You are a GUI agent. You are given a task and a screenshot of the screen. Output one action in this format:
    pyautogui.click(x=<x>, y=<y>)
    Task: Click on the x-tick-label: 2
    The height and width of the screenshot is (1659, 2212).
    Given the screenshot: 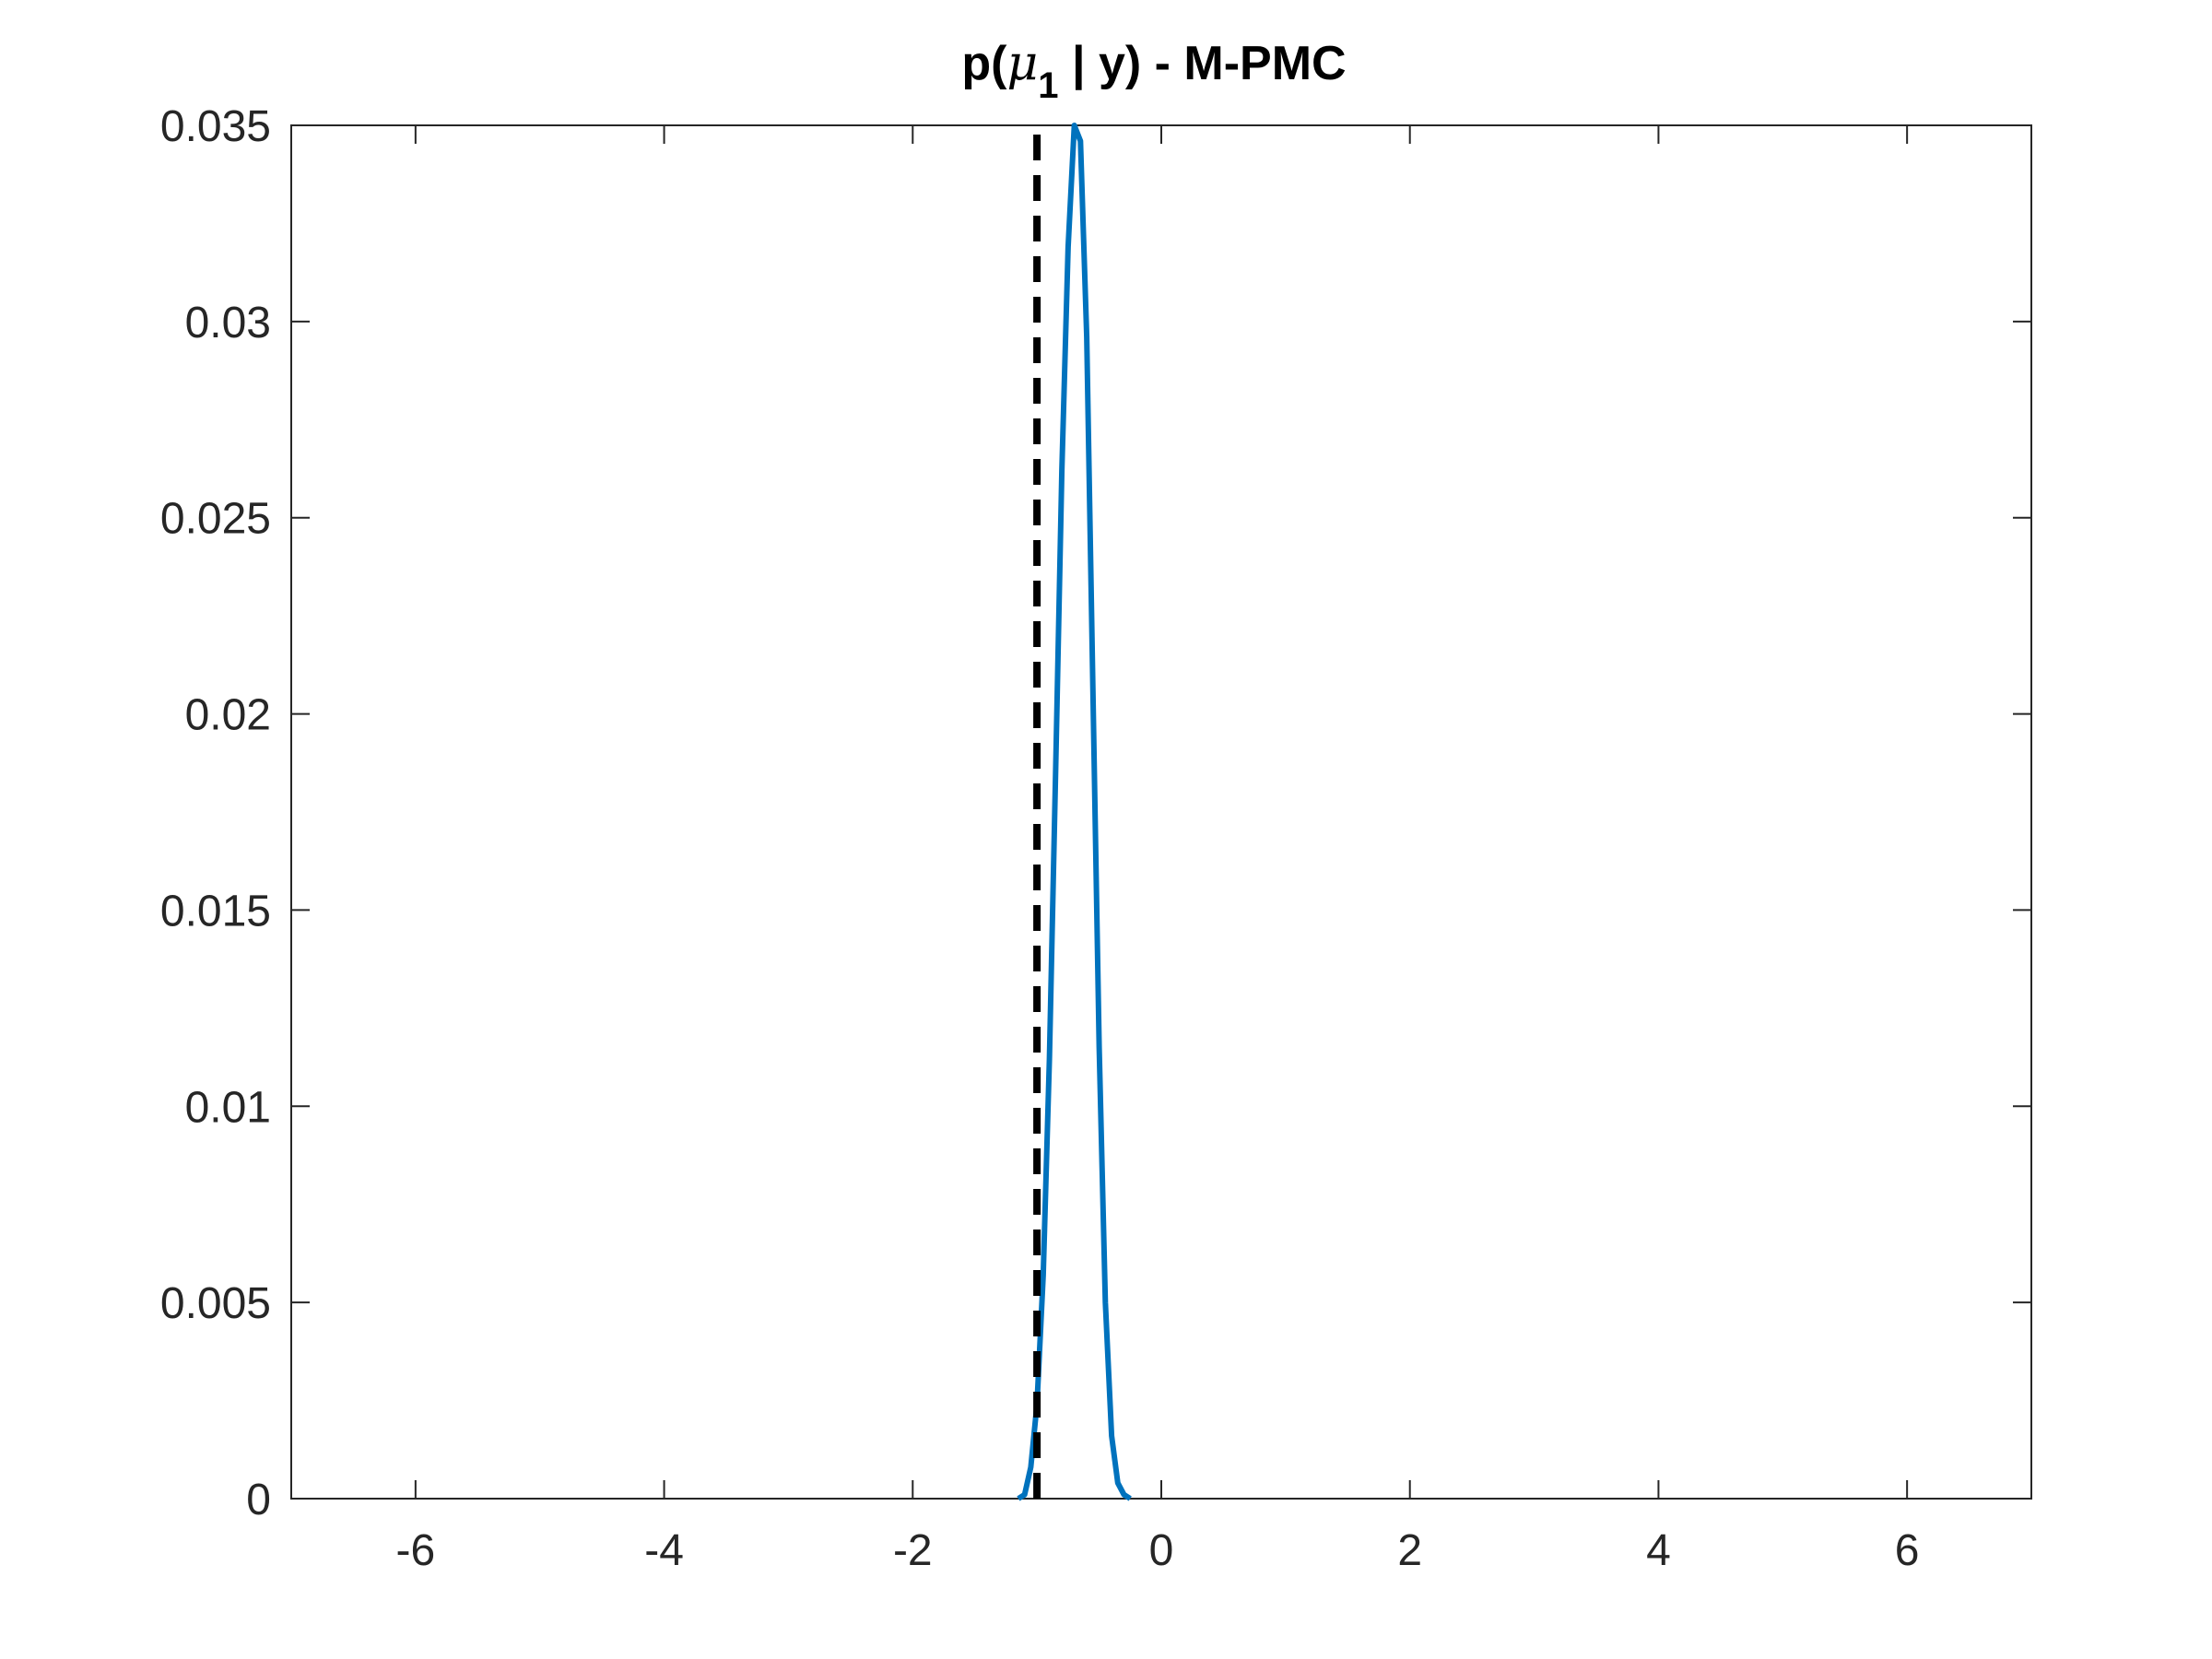 What is the action you would take?
    pyautogui.click(x=1409, y=1550)
    